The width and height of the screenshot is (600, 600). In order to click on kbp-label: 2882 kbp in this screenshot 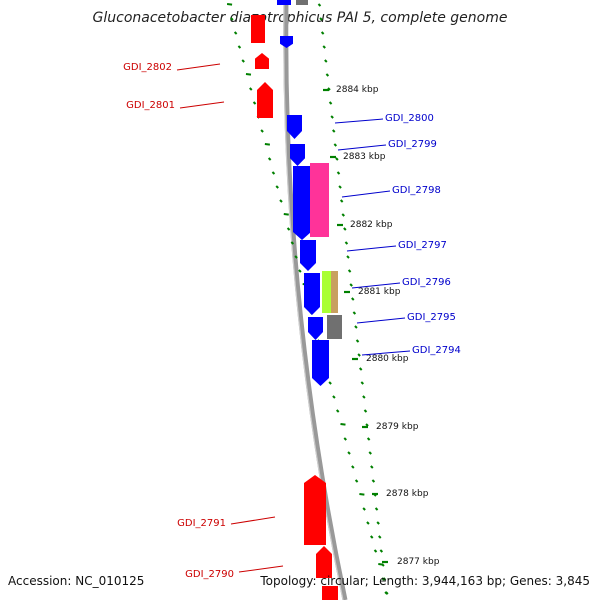, I will do `click(371, 225)`.